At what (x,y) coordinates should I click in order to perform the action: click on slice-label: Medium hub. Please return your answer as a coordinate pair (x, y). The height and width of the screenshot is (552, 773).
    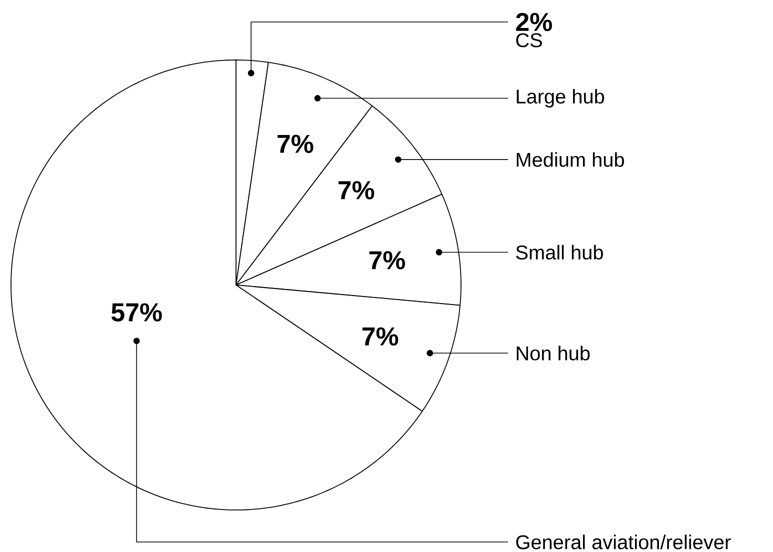
    Looking at the image, I should click on (570, 159).